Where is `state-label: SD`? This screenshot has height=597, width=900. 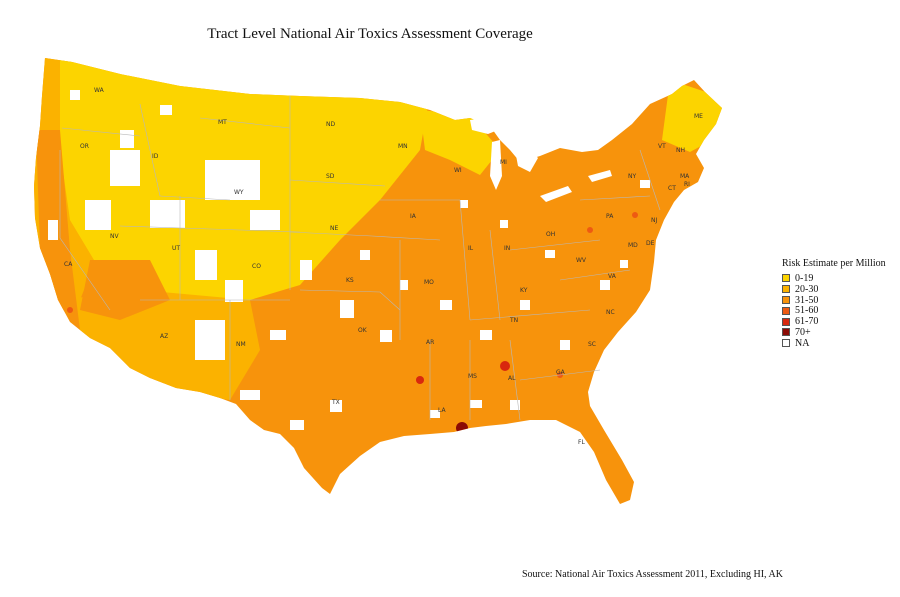
state-label: SD is located at coordinates (330, 176).